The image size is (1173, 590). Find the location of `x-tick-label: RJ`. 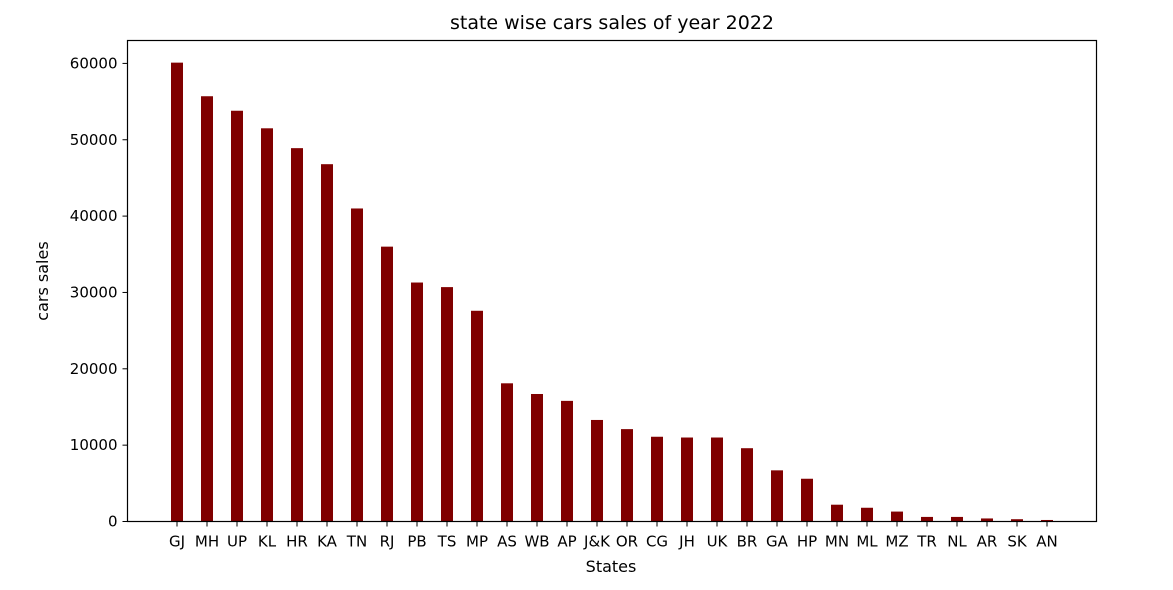

x-tick-label: RJ is located at coordinates (387, 542).